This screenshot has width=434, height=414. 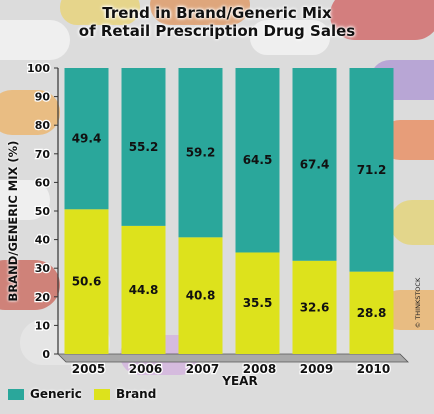 I want to click on bar-brand-2010, so click(x=371, y=312).